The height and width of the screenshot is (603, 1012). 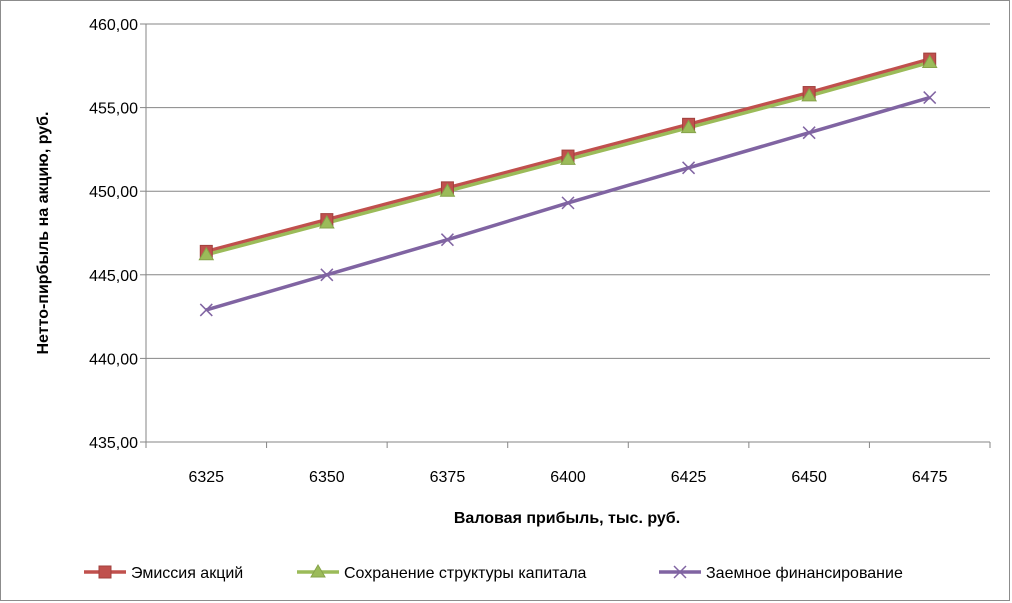 What do you see at coordinates (567, 518) in the screenshot?
I see `x-axis-title: Валовая прибыль, тыс. руб.` at bounding box center [567, 518].